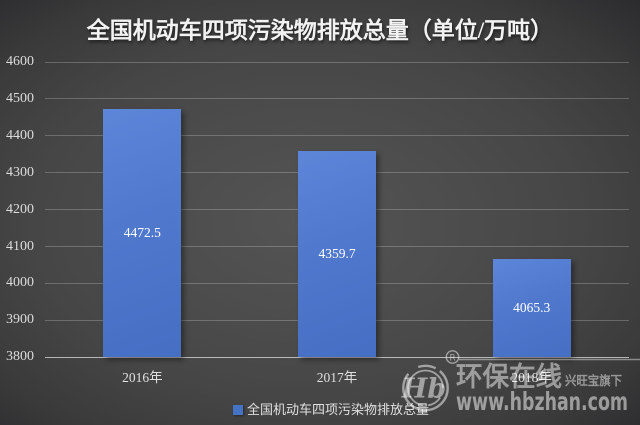 This screenshot has width=640, height=425. I want to click on x-axis-line, so click(337, 357).